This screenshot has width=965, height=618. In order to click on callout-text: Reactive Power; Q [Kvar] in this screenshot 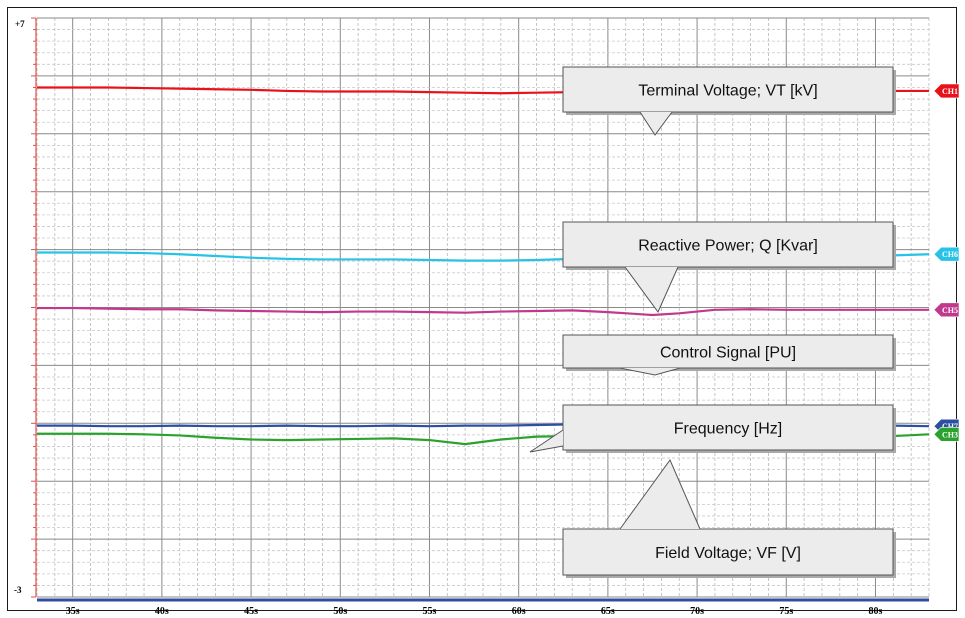, I will do `click(728, 246)`.